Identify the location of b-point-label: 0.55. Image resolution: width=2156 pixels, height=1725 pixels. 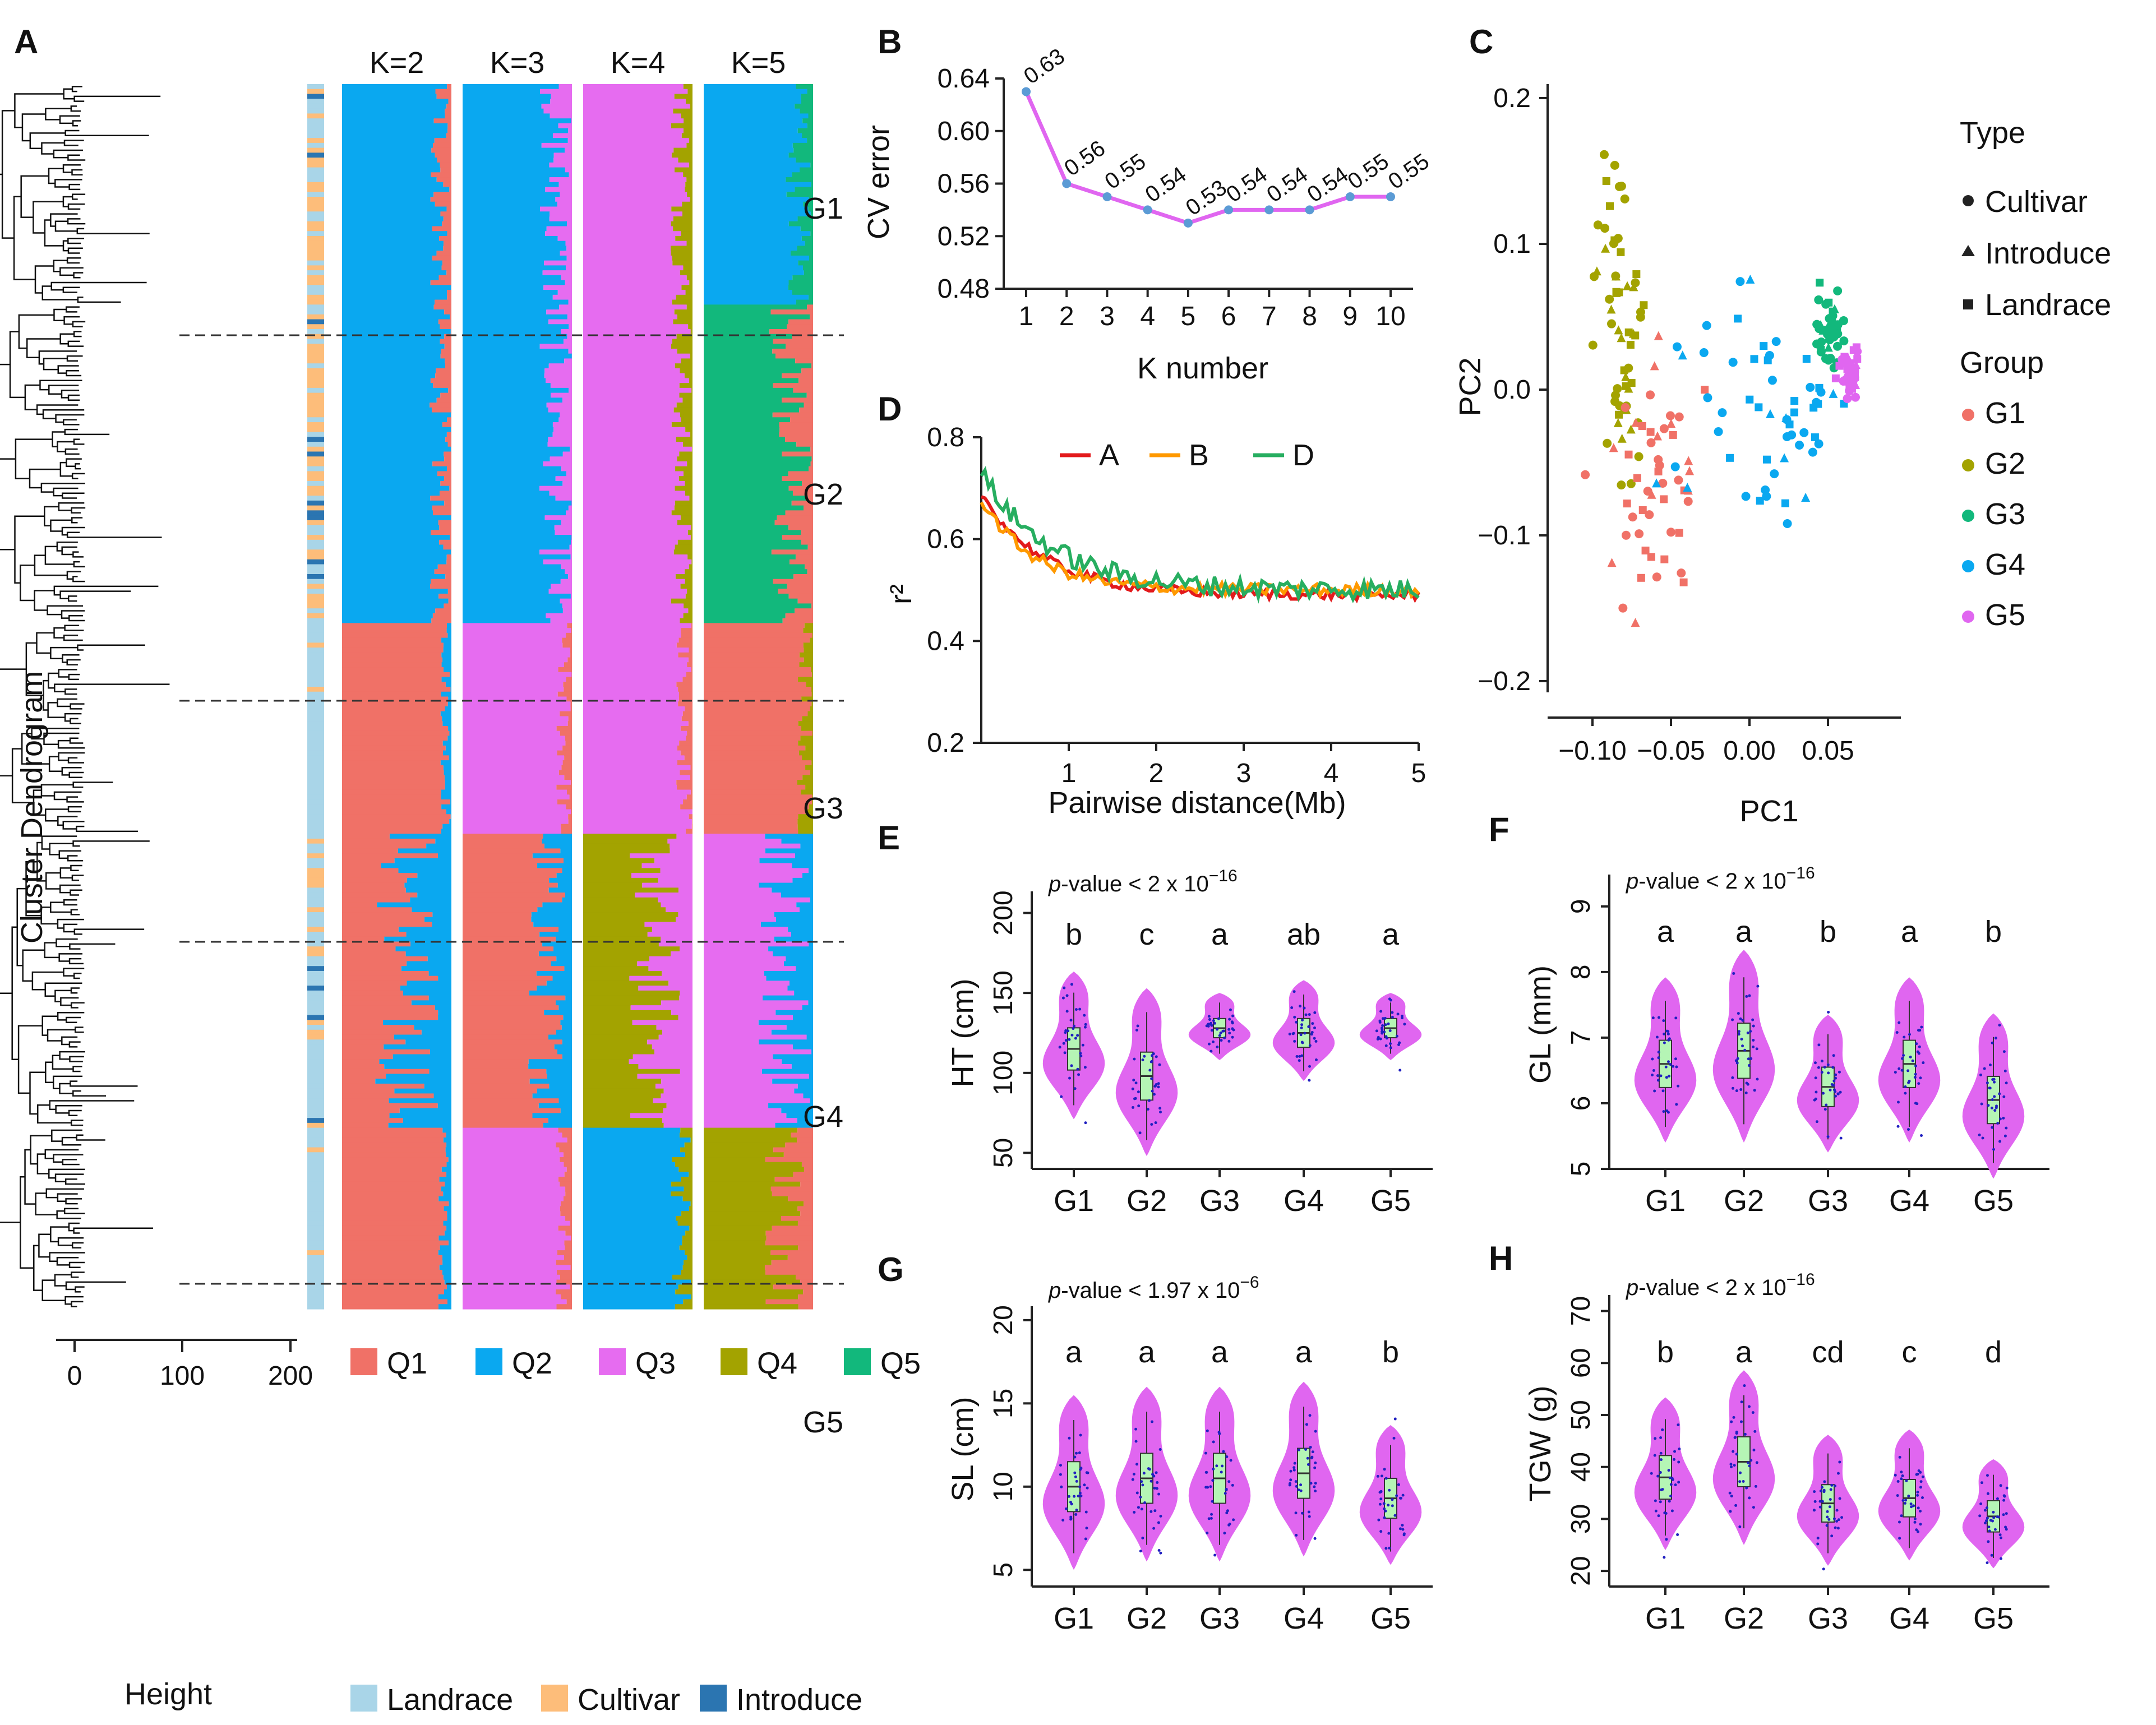
(1409, 172).